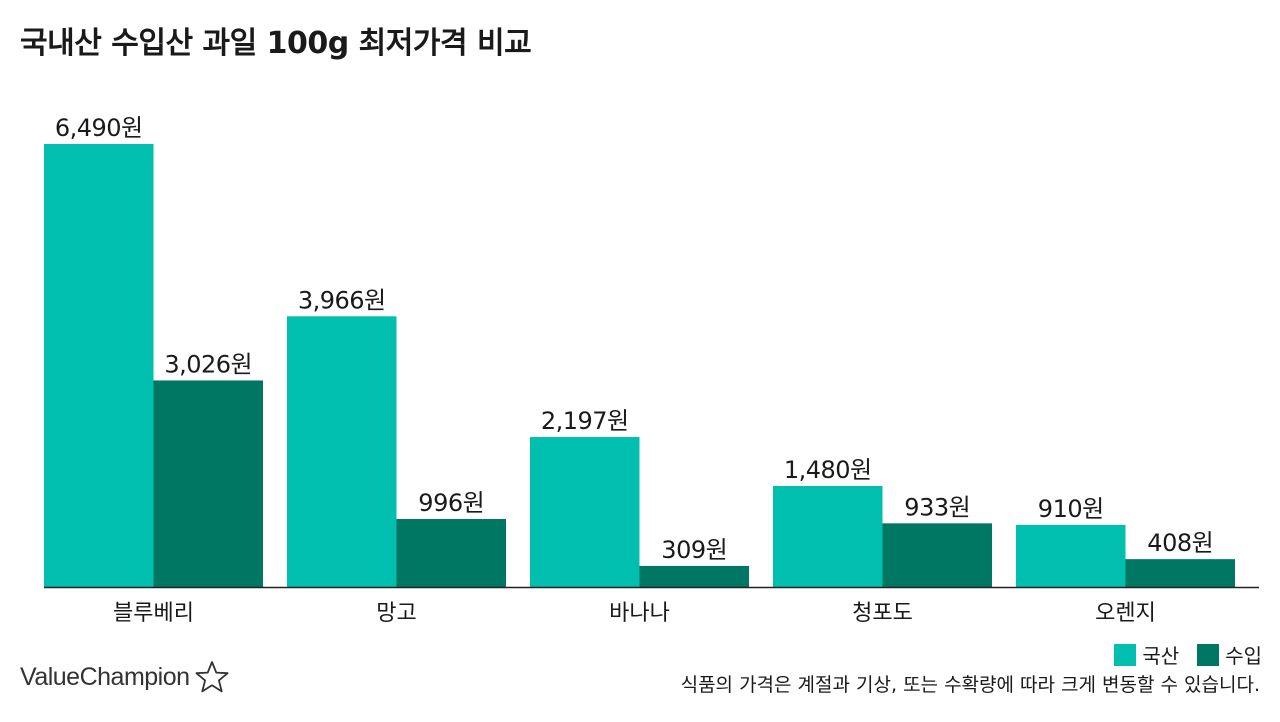  I want to click on data-label-imported: 309원, so click(694, 550).